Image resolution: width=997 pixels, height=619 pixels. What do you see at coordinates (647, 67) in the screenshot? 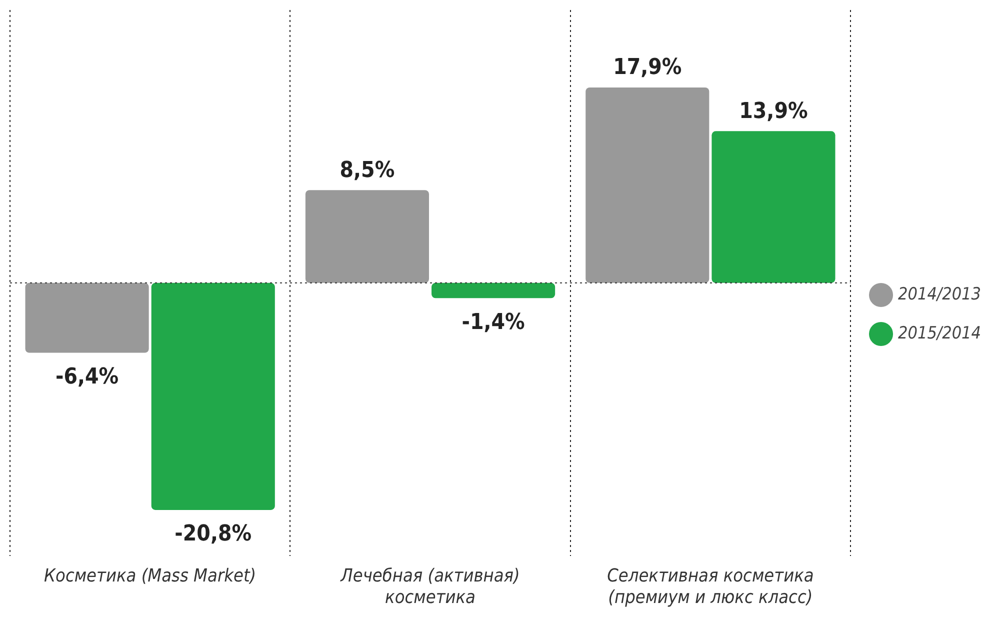
I see `data-label: 17,9%` at bounding box center [647, 67].